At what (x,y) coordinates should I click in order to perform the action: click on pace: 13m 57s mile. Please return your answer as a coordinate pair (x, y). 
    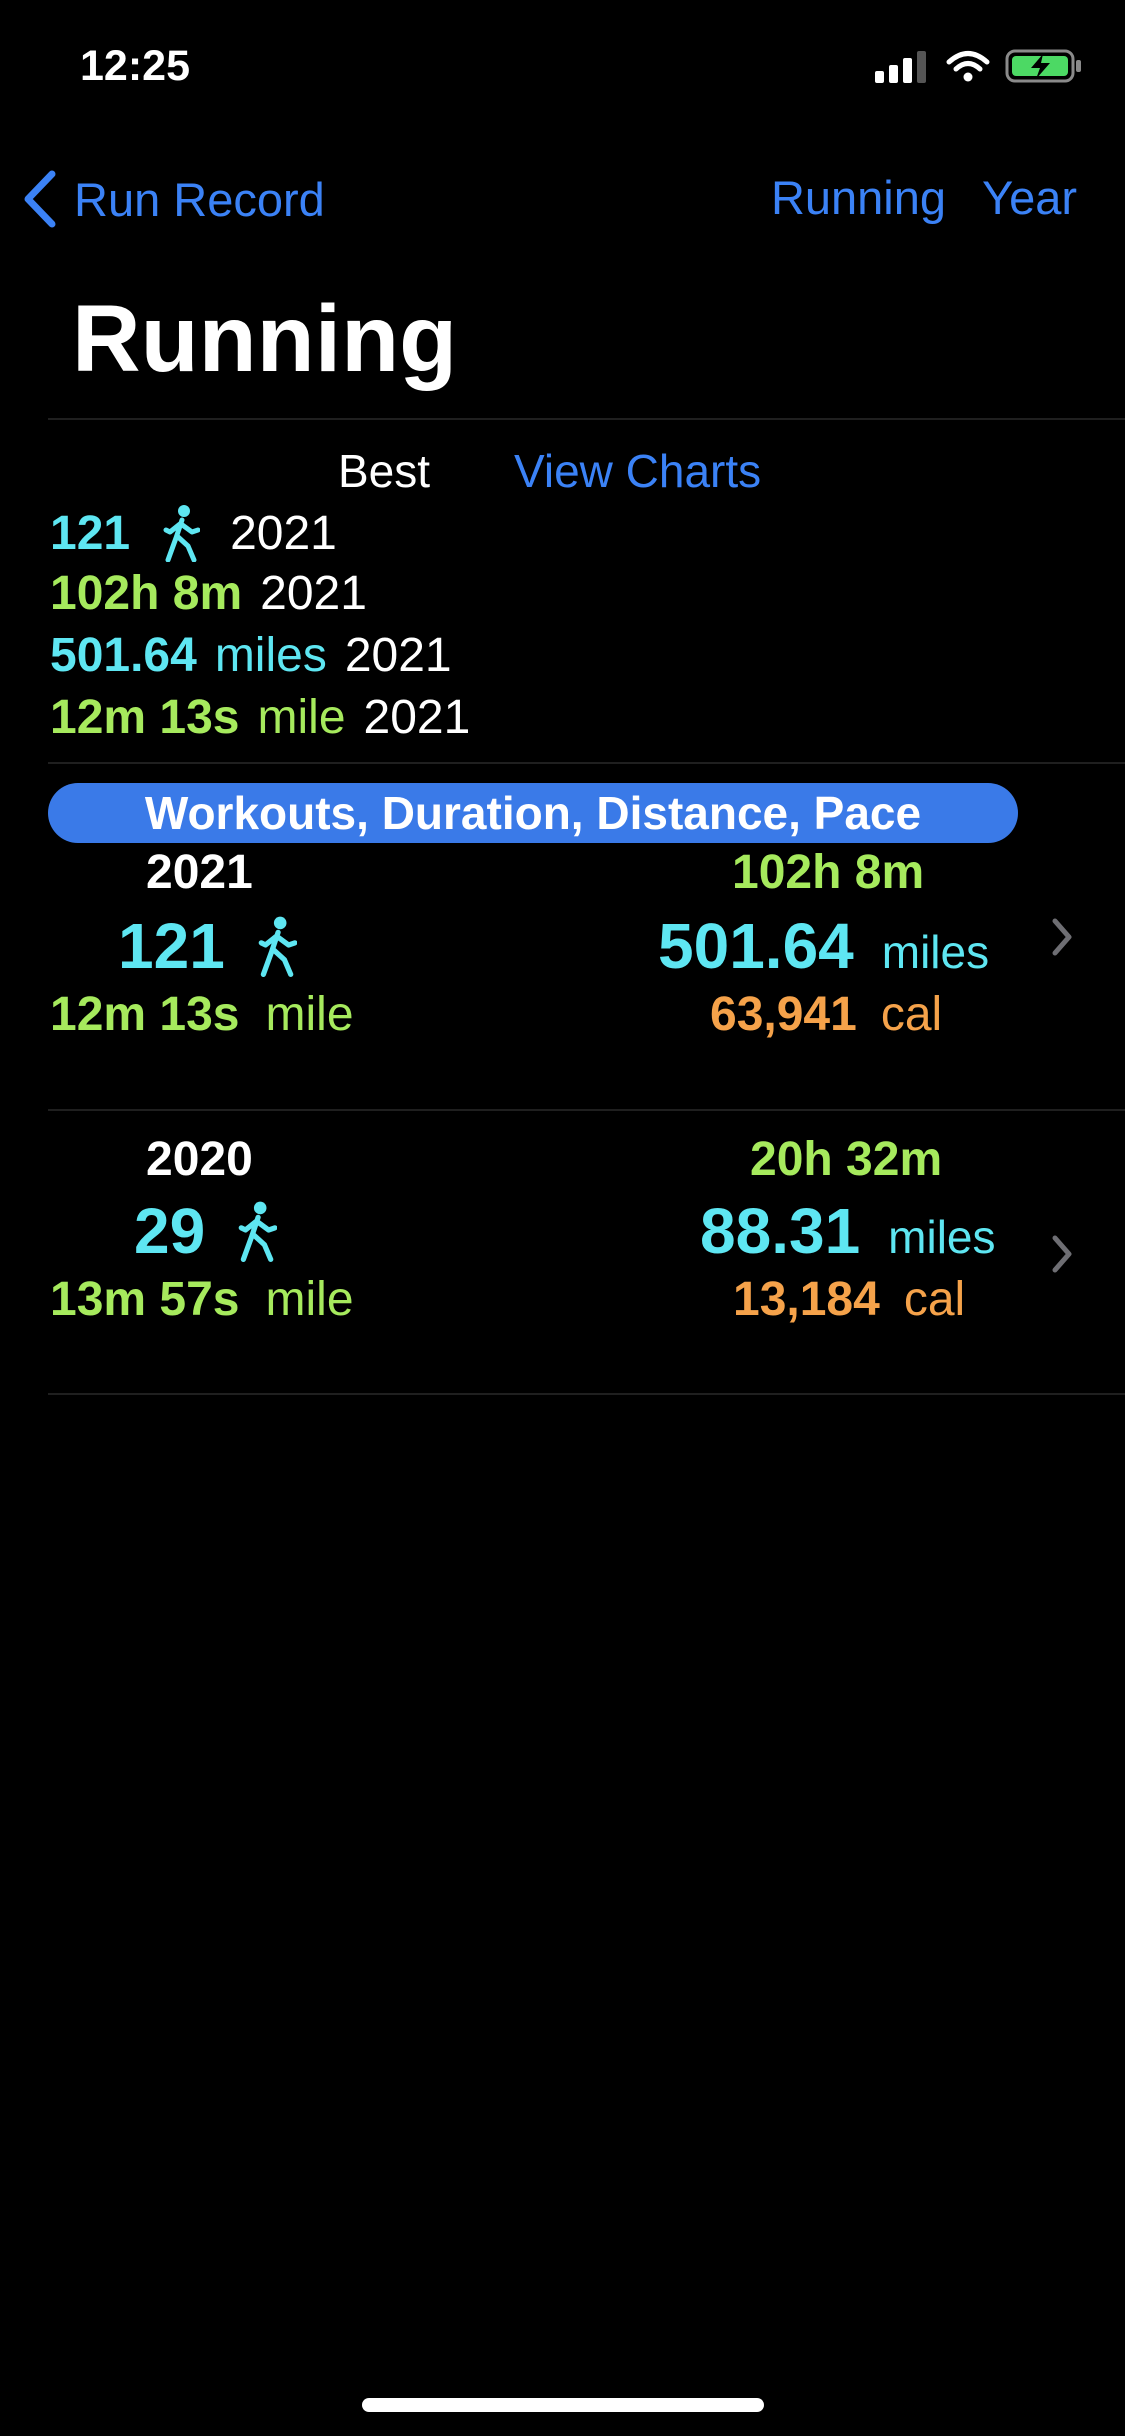
    Looking at the image, I should click on (202, 1299).